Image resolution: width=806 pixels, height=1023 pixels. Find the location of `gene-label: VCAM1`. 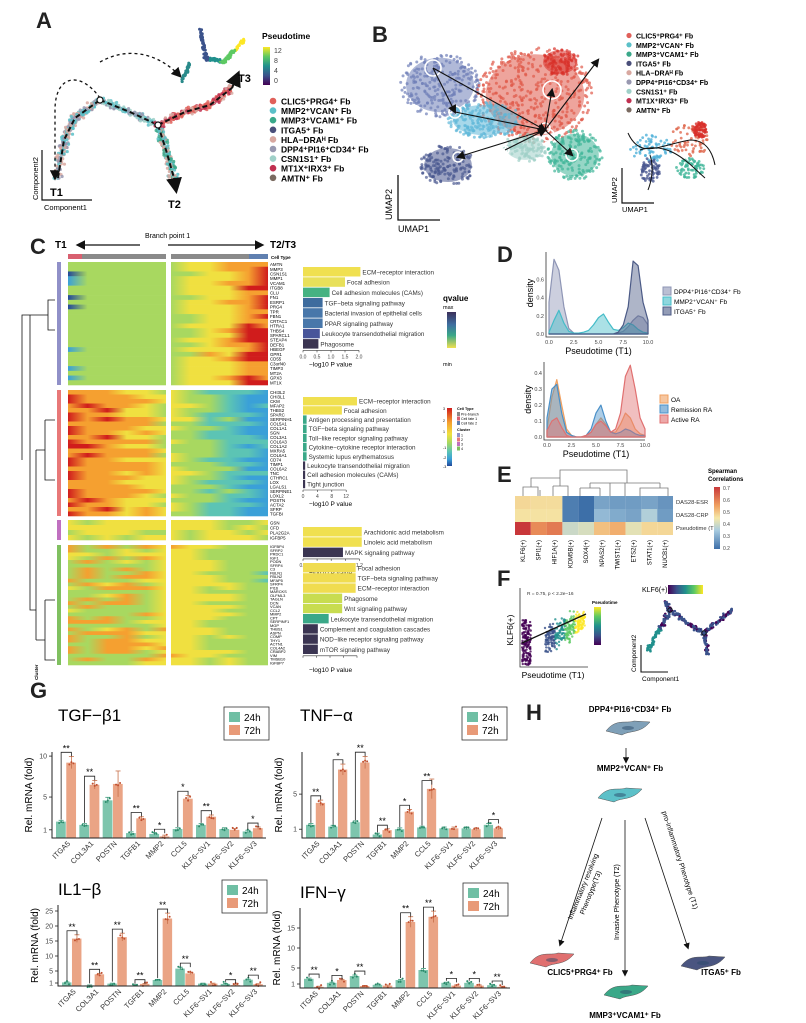

gene-label: VCAM1 is located at coordinates (278, 283).